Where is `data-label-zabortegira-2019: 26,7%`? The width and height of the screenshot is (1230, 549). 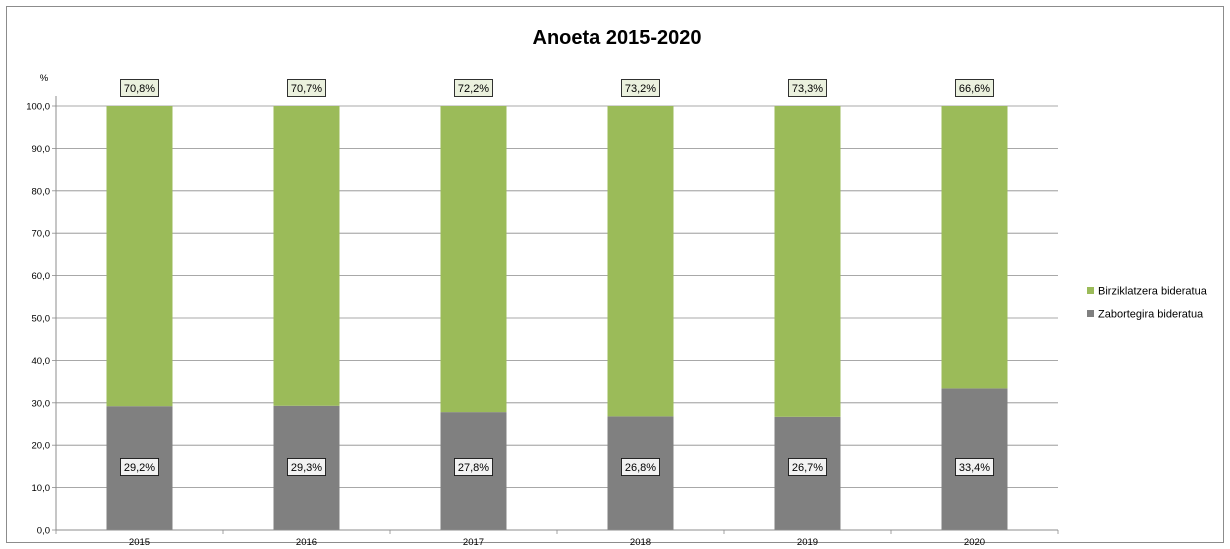
data-label-zabortegira-2019: 26,7% is located at coordinates (807, 468).